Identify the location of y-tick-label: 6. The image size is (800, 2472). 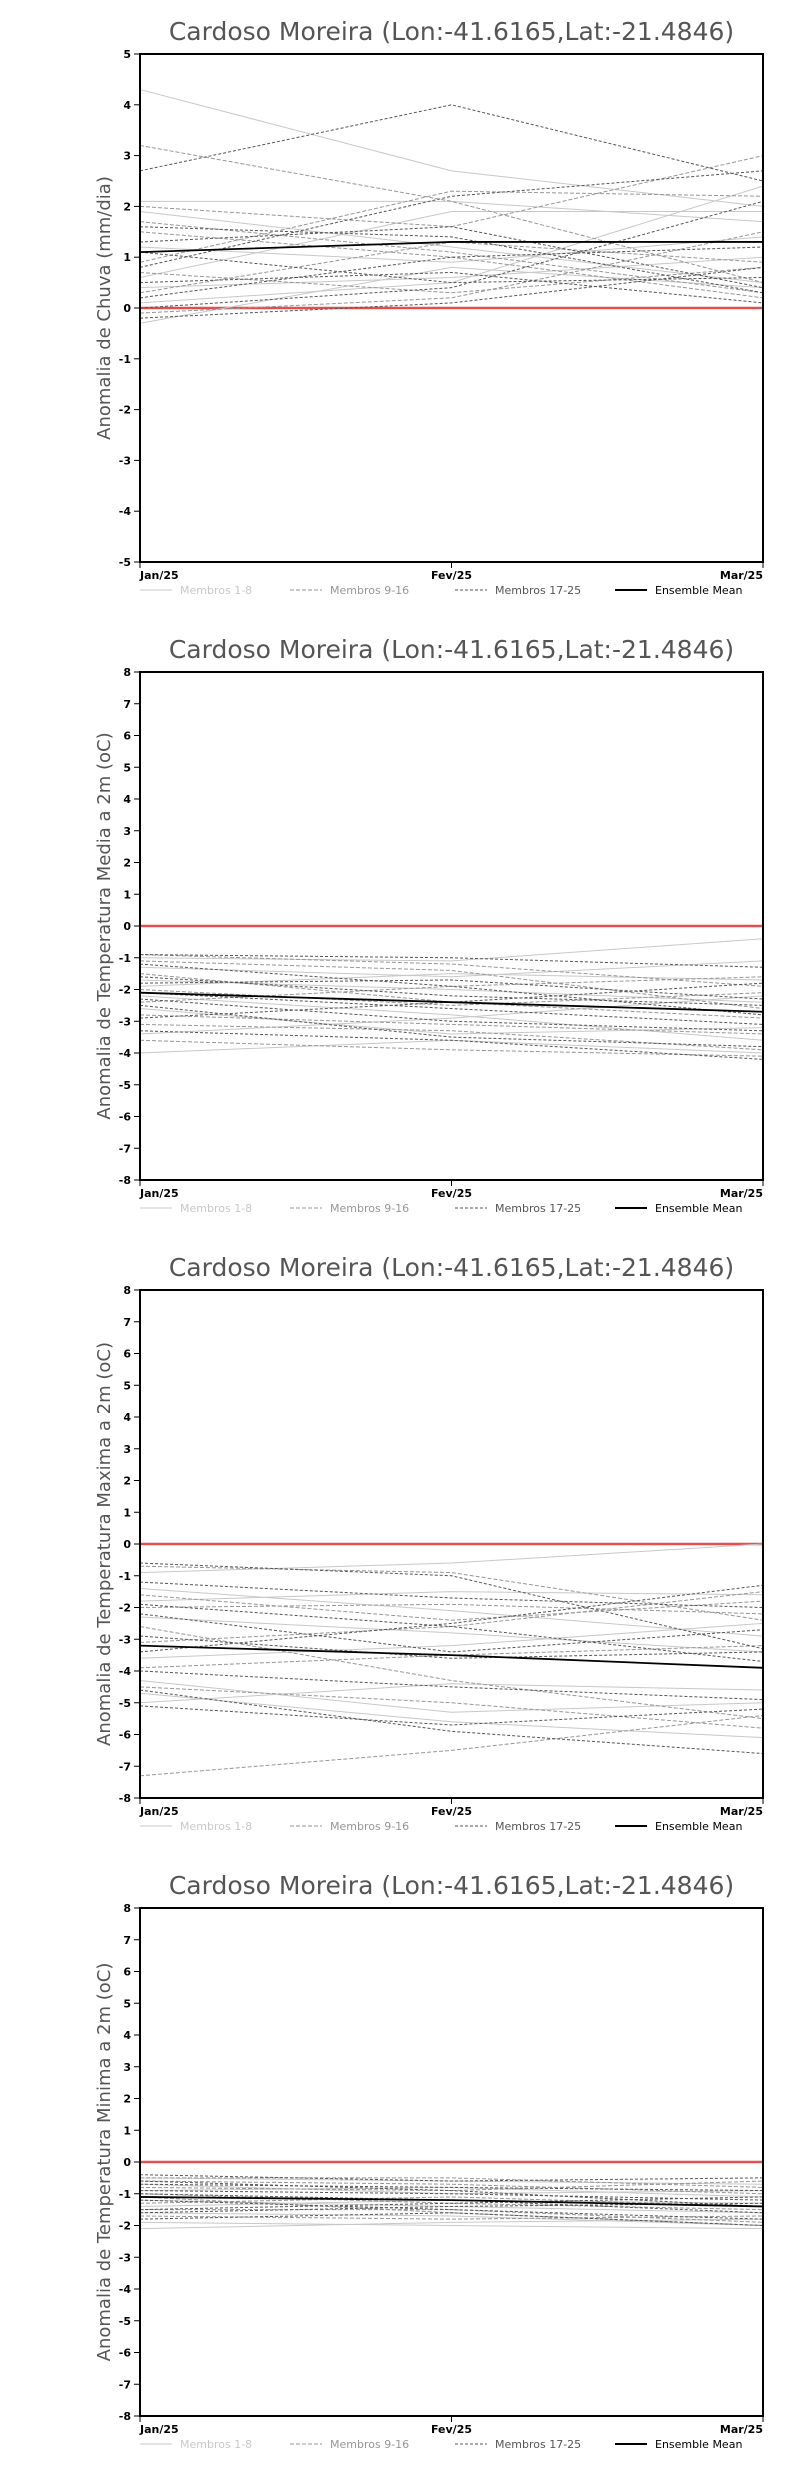
(127, 736).